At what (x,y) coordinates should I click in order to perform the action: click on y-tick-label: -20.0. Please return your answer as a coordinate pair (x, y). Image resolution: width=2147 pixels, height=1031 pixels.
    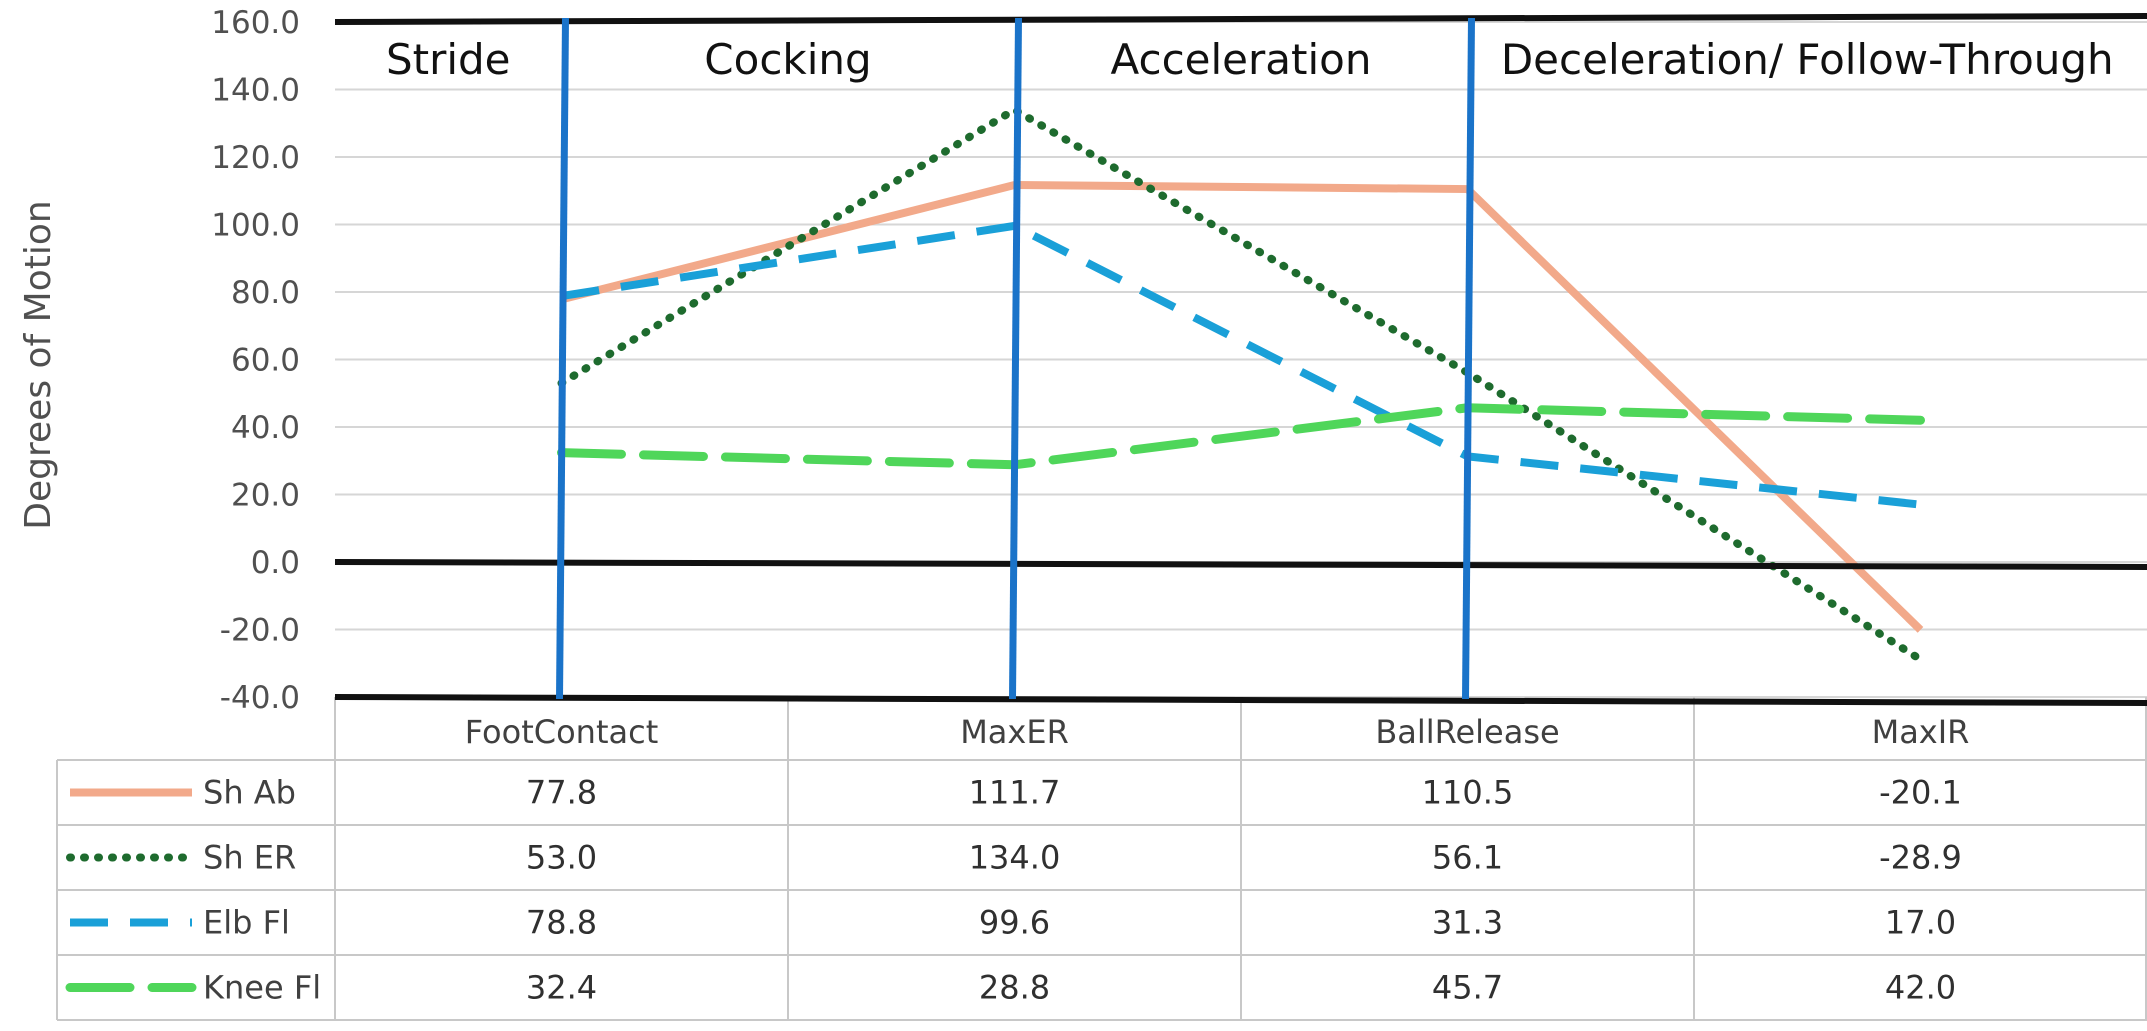
    Looking at the image, I should click on (260, 631).